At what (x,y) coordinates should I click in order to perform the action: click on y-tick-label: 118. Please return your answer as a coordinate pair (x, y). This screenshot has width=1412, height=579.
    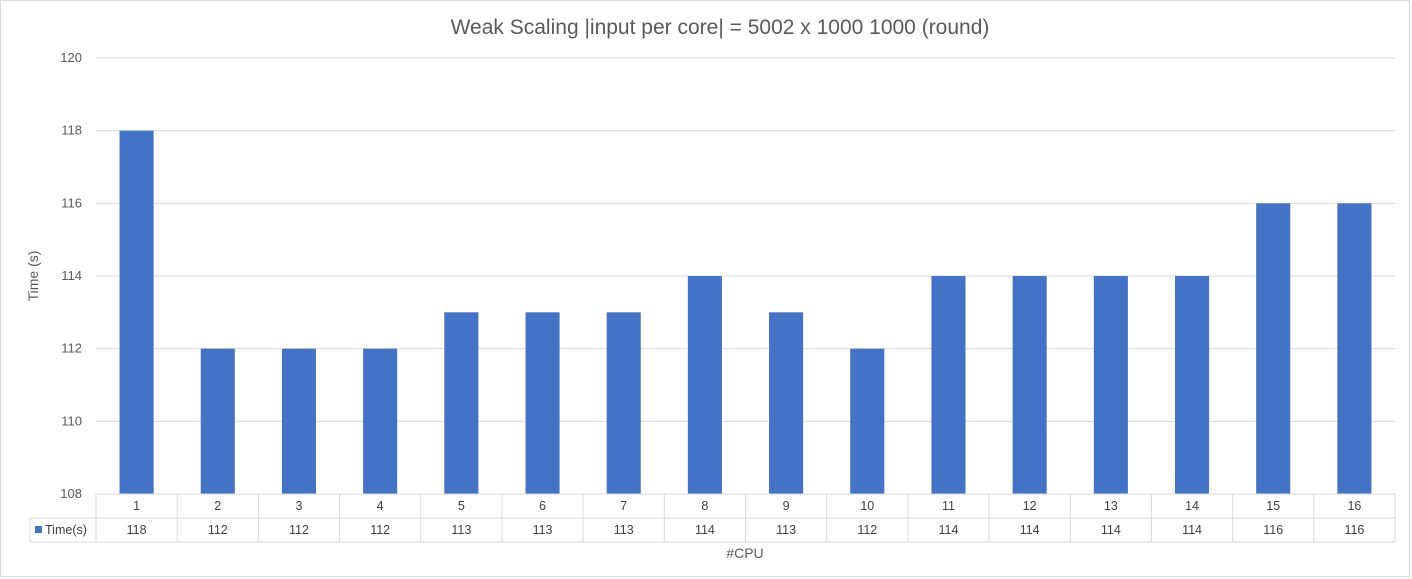
    Looking at the image, I should click on (71, 130).